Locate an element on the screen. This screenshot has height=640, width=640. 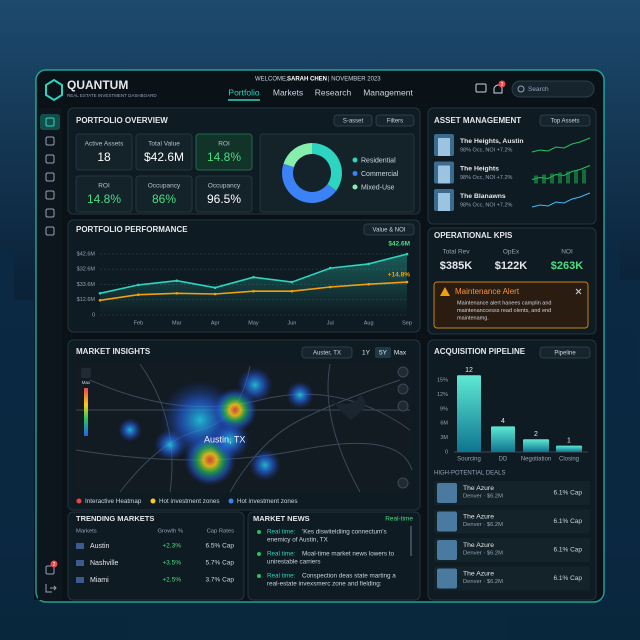
nav-tab: Portfolio is located at coordinates (243, 92).